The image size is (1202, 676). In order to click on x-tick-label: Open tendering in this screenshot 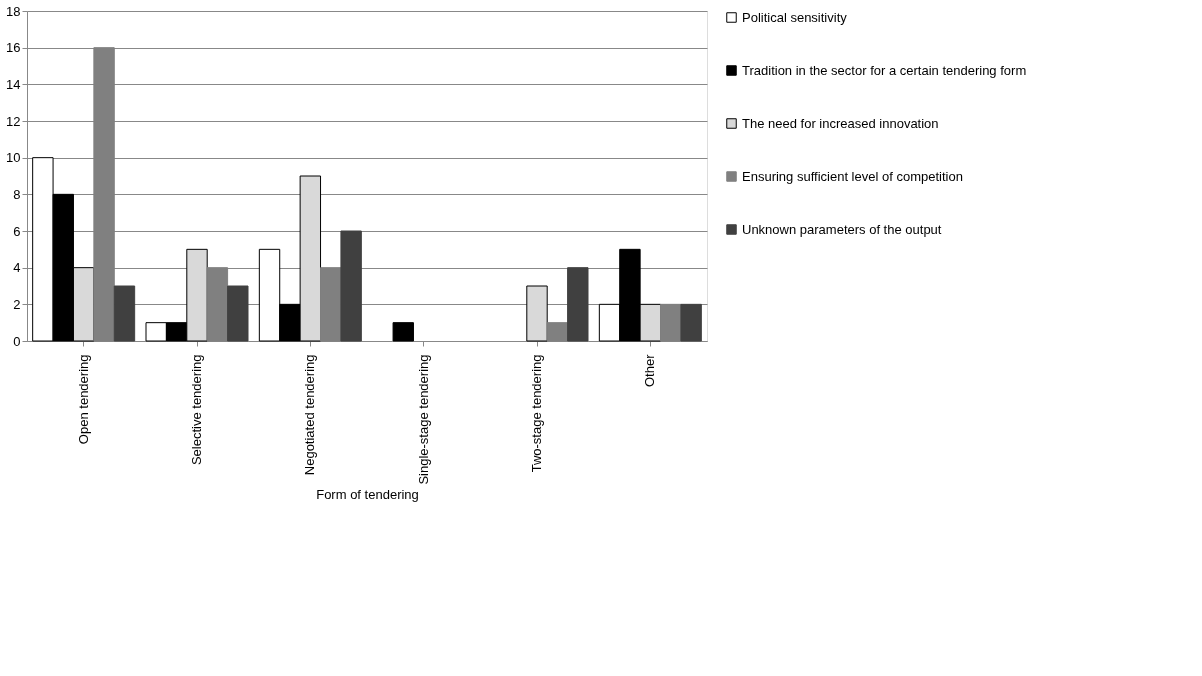, I will do `click(83, 399)`.